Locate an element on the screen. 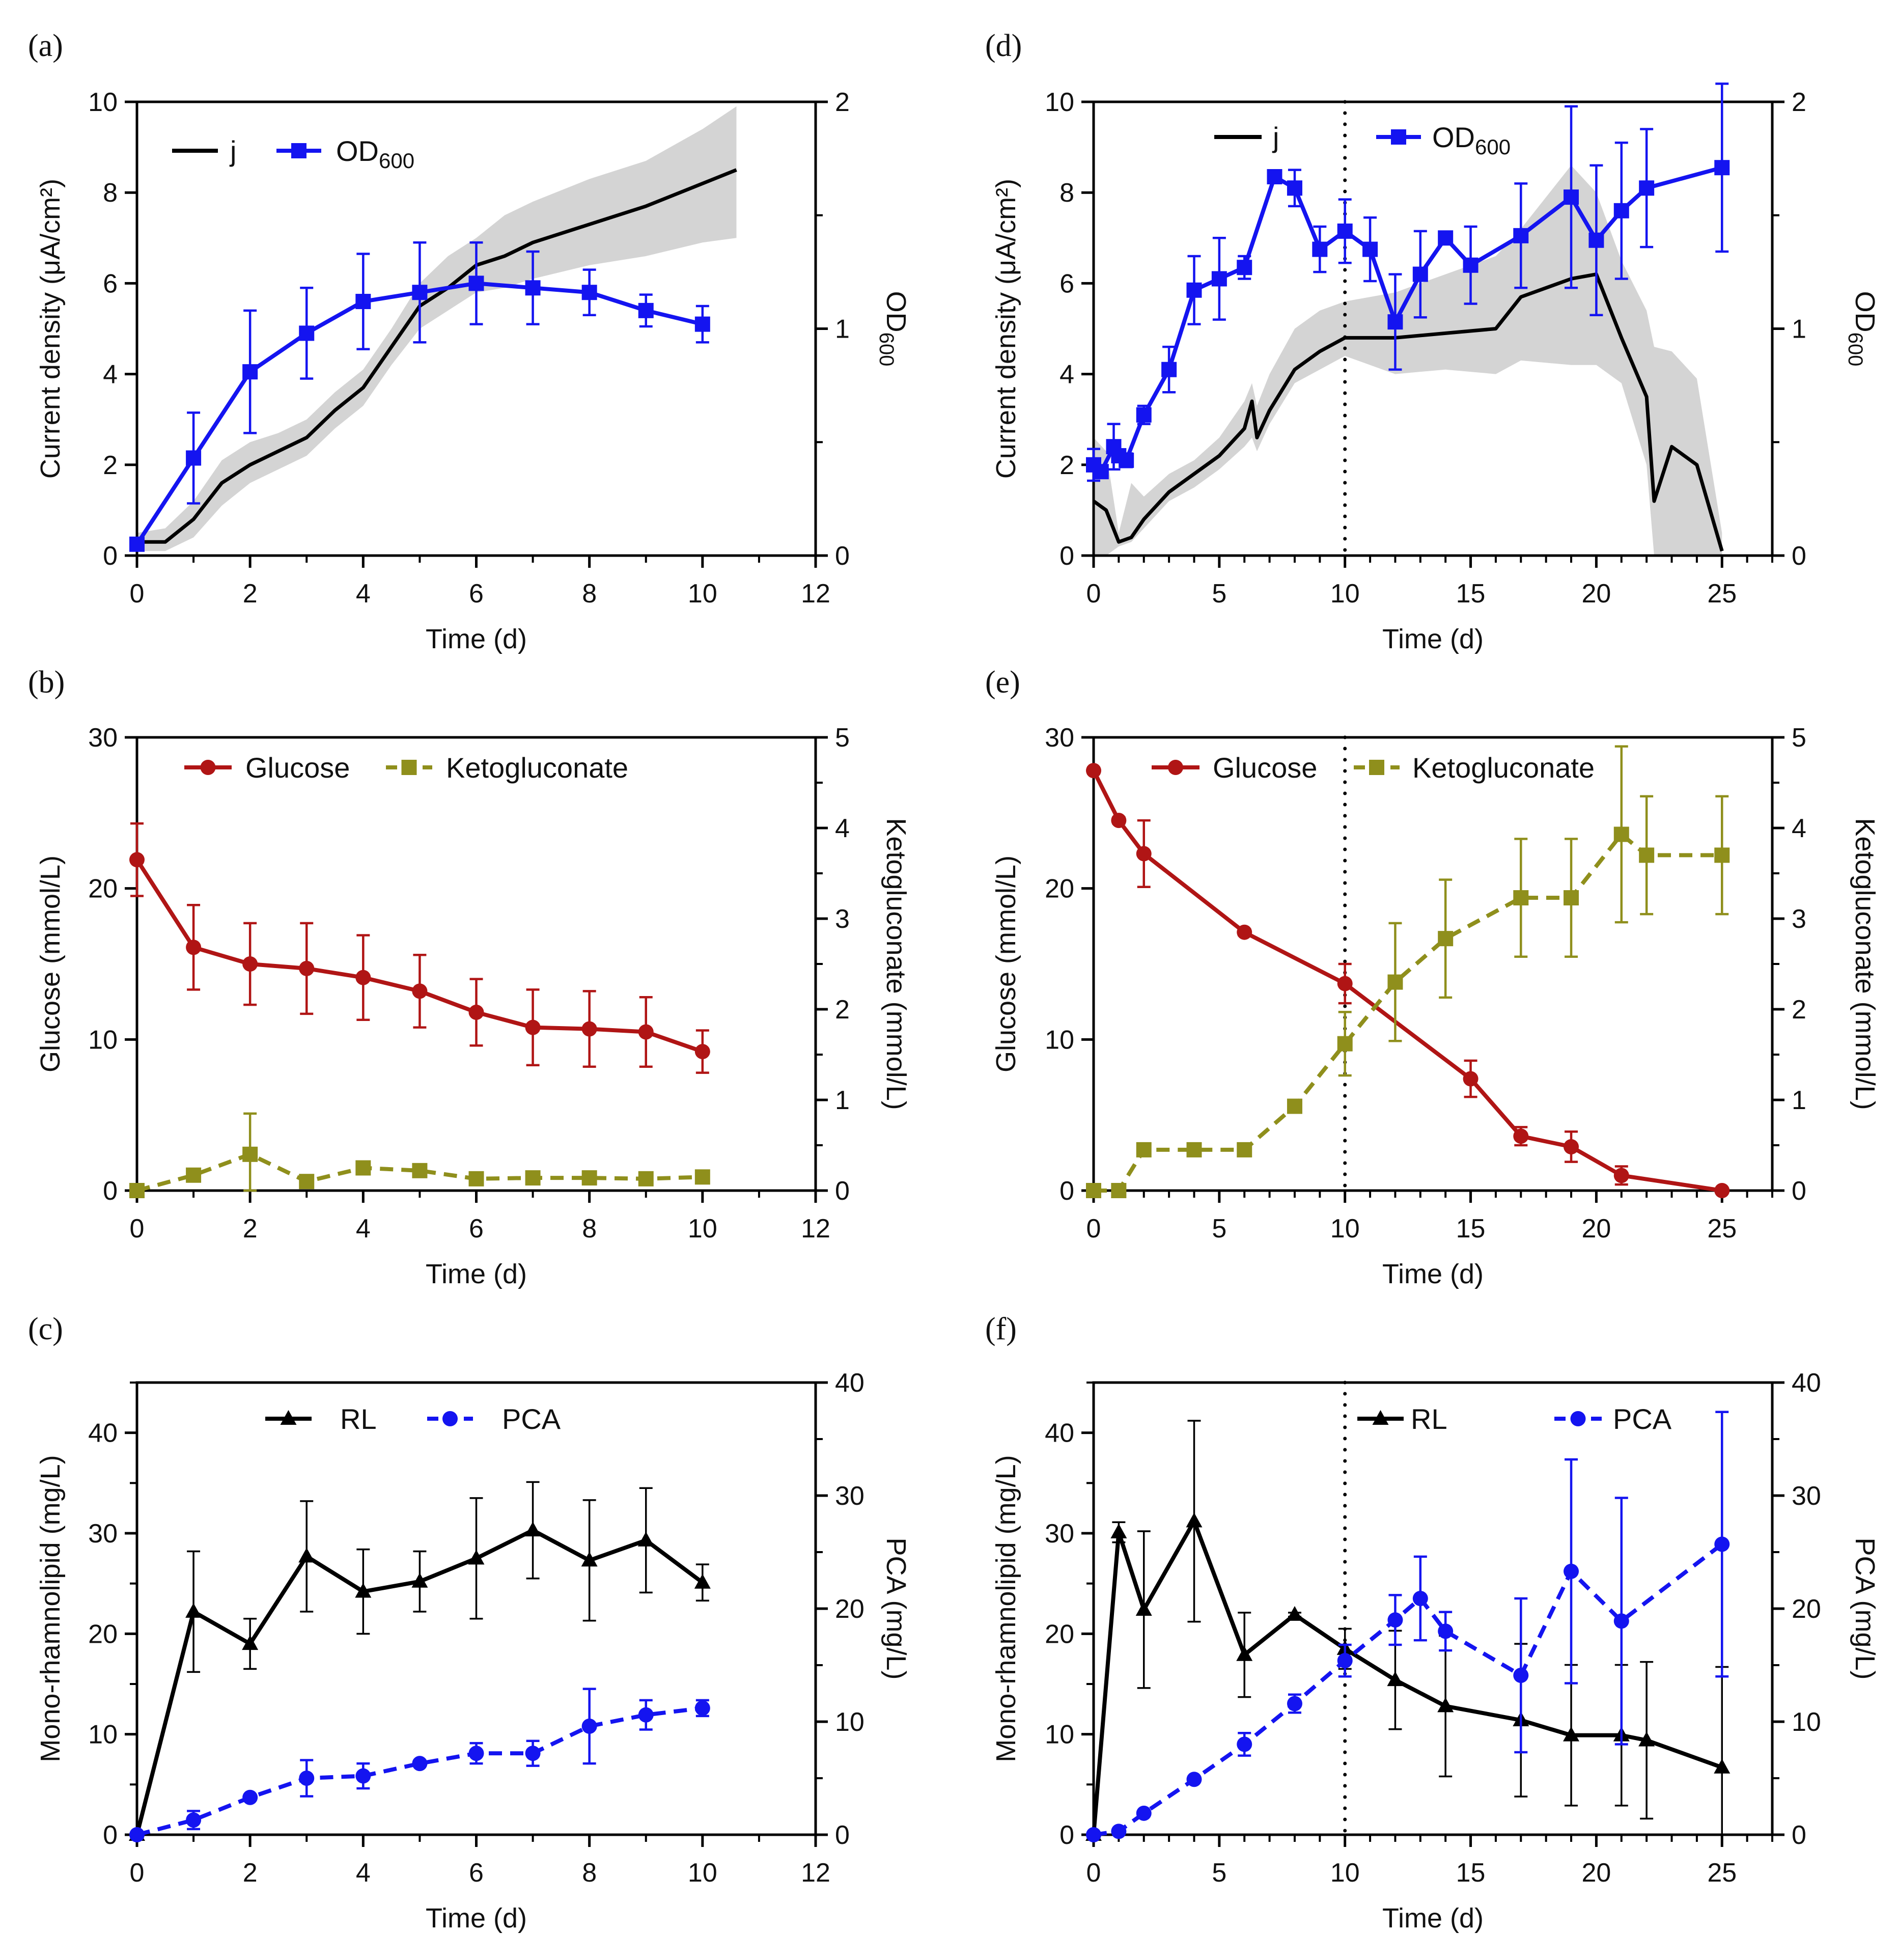 Image resolution: width=1897 pixels, height=1960 pixels. legend-label-main: Glucose is located at coordinates (1265, 768).